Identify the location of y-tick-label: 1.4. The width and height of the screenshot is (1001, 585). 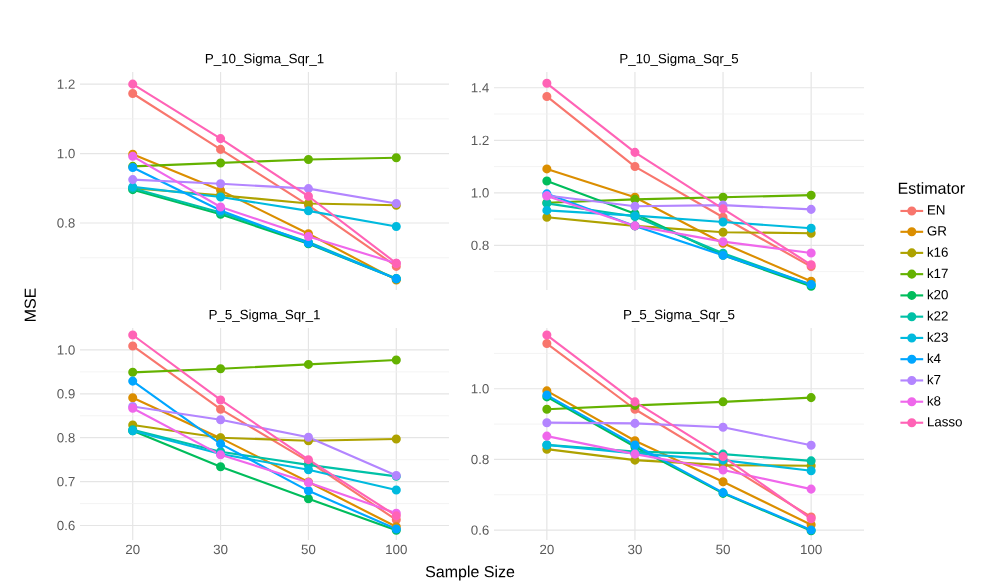
(480, 88).